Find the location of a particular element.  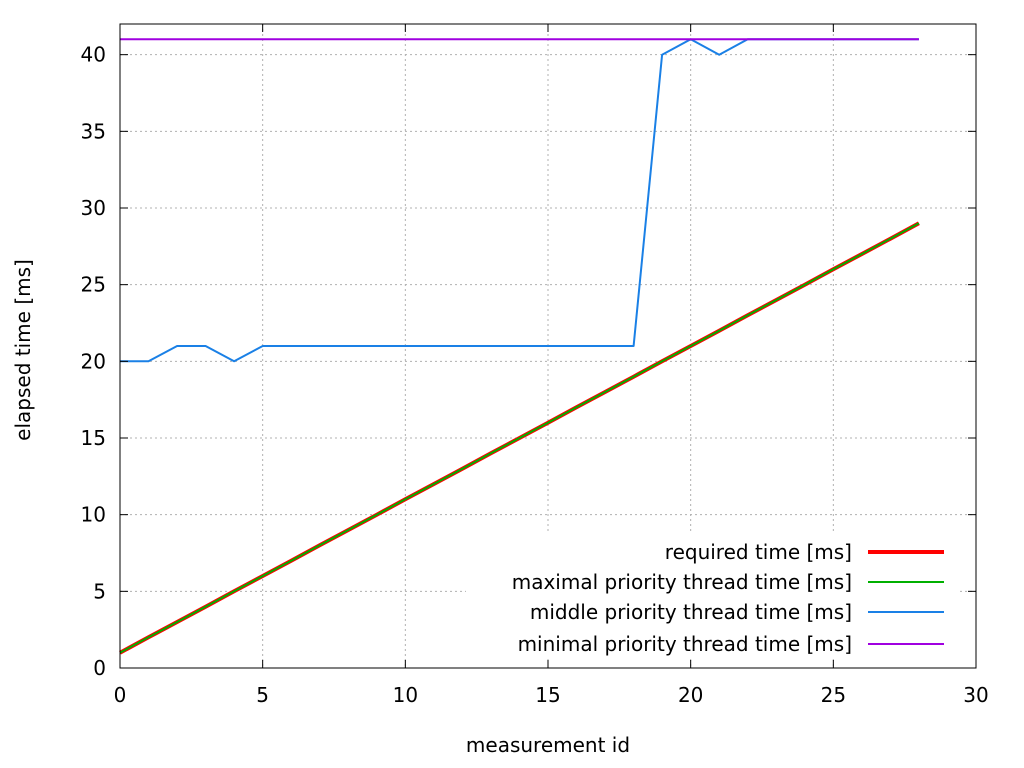

y-tick-label: 15 is located at coordinates (93, 438).